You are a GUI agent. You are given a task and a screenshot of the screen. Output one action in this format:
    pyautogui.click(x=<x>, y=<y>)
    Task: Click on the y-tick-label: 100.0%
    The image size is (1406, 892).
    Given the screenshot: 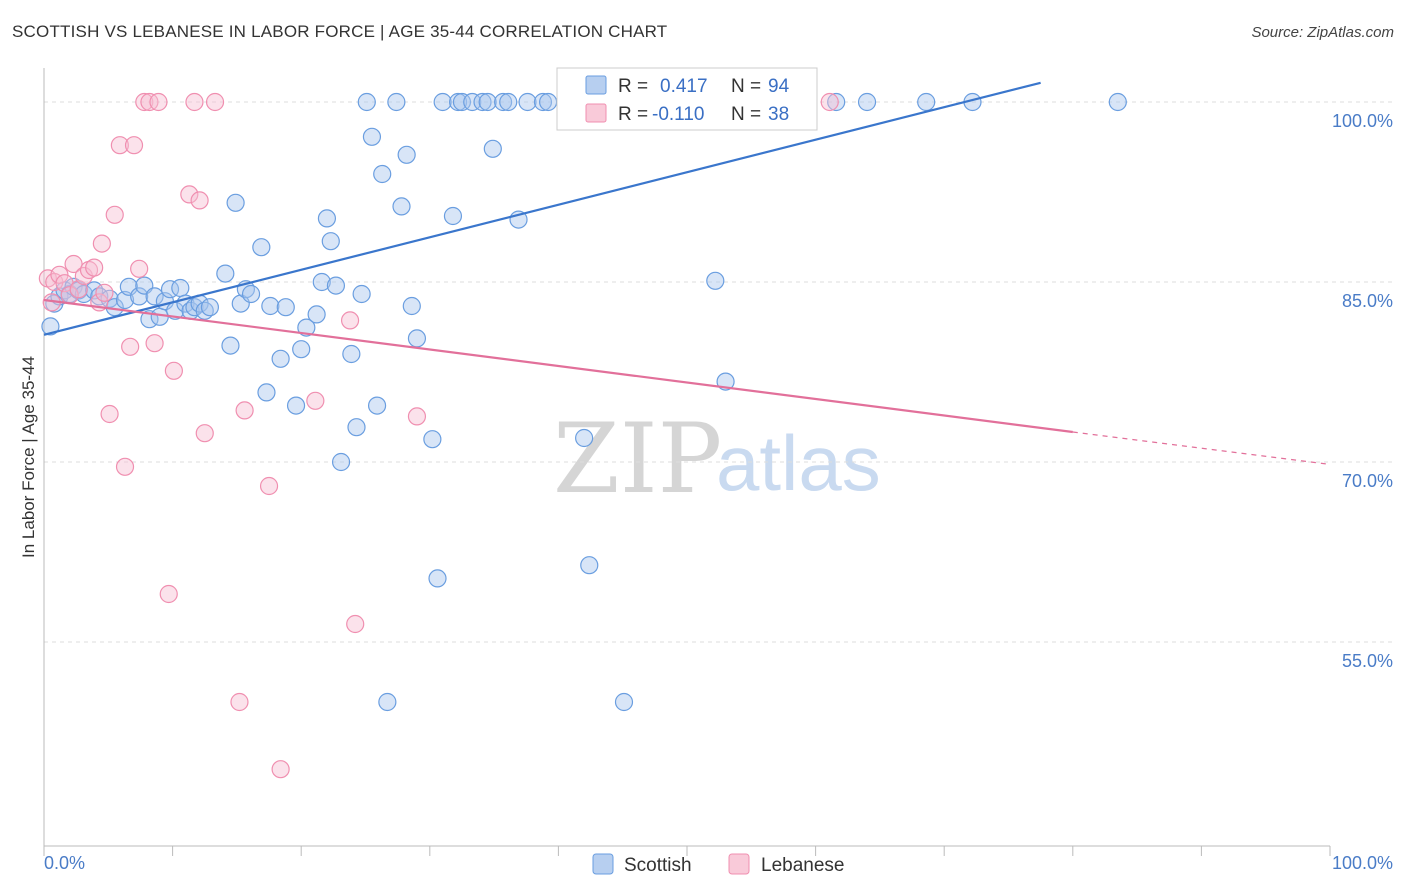 What is the action you would take?
    pyautogui.click(x=1362, y=121)
    